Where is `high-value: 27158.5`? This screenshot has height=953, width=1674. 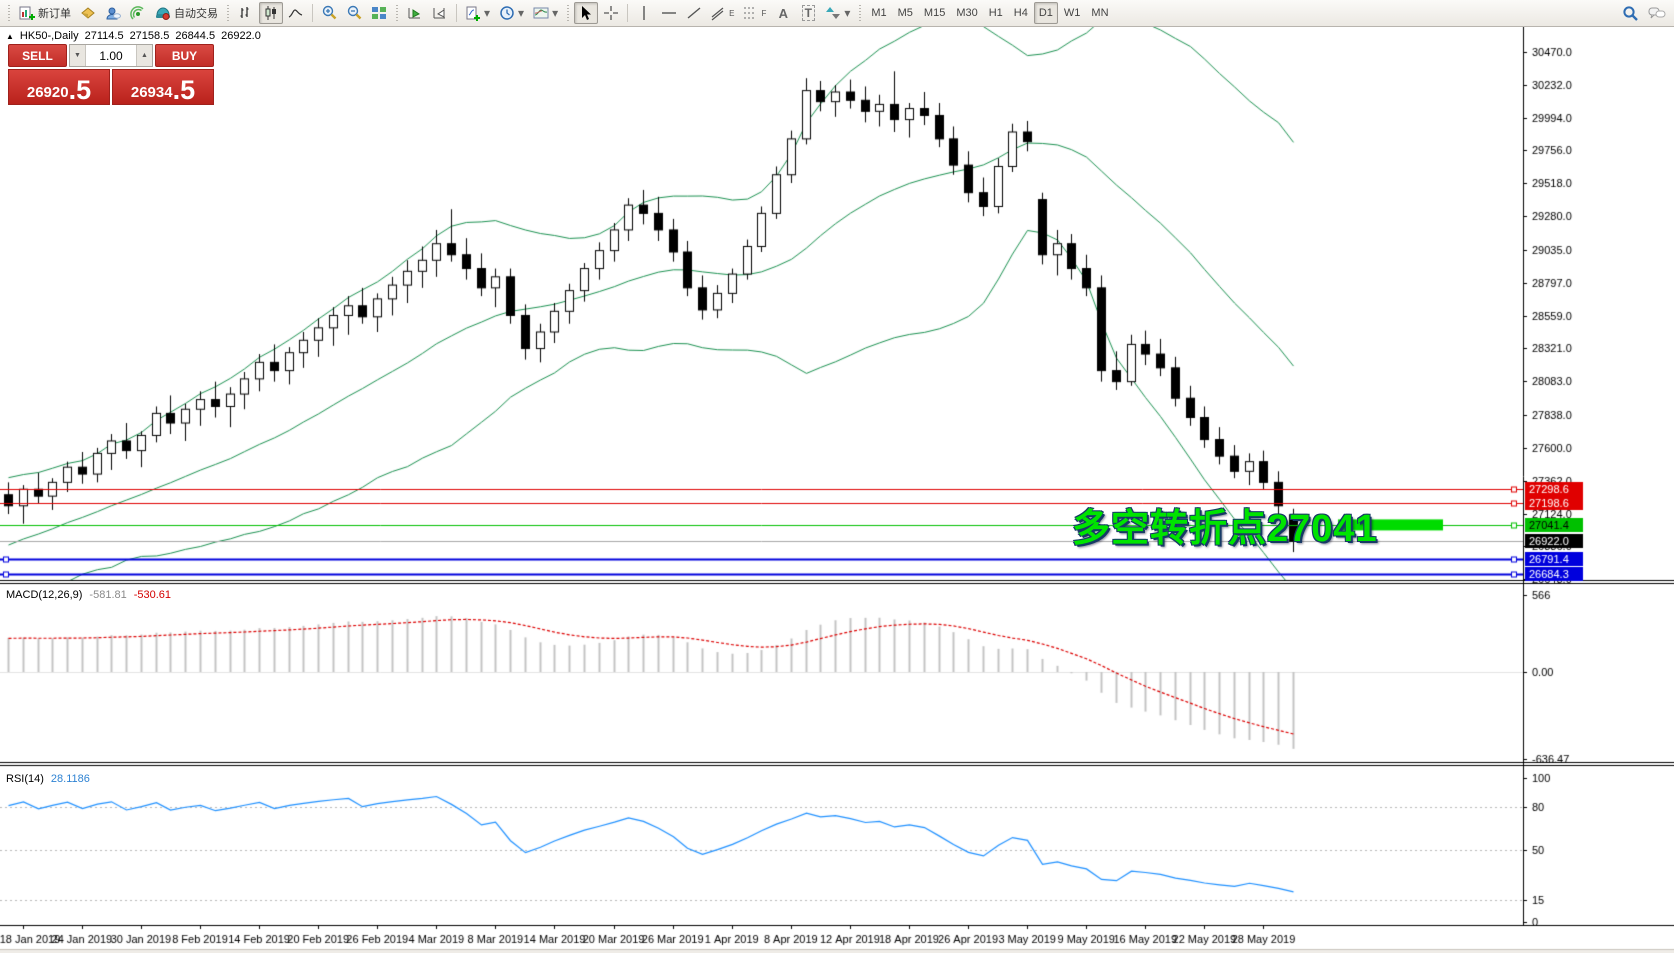
high-value: 27158.5 is located at coordinates (149, 36).